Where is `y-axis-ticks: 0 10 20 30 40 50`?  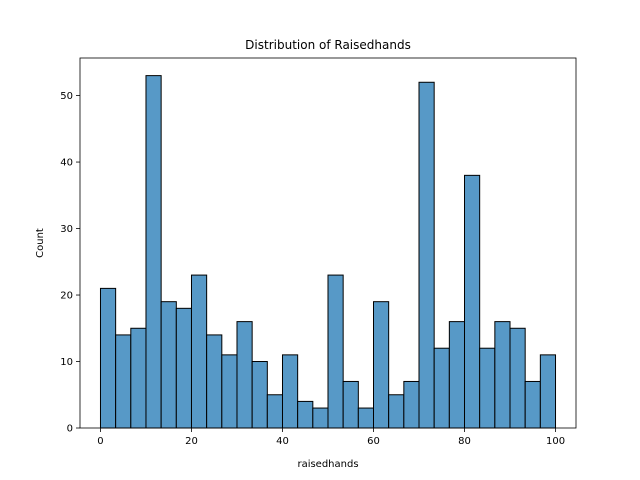 y-axis-ticks: 0 10 20 30 40 50 is located at coordinates (70, 263).